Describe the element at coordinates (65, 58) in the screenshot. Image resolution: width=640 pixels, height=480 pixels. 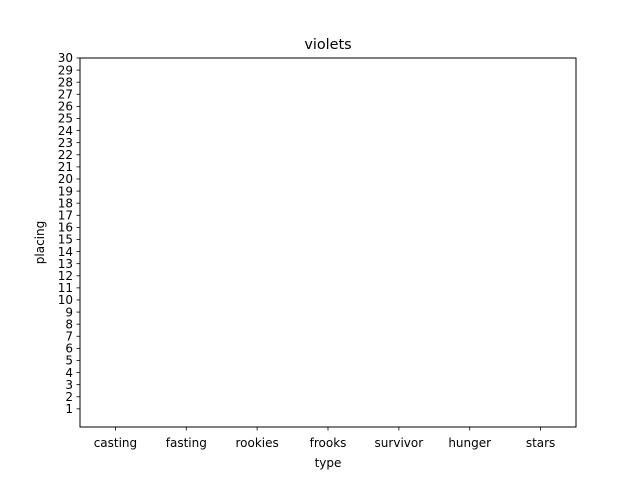
I see `y-tick-label: 30` at that location.